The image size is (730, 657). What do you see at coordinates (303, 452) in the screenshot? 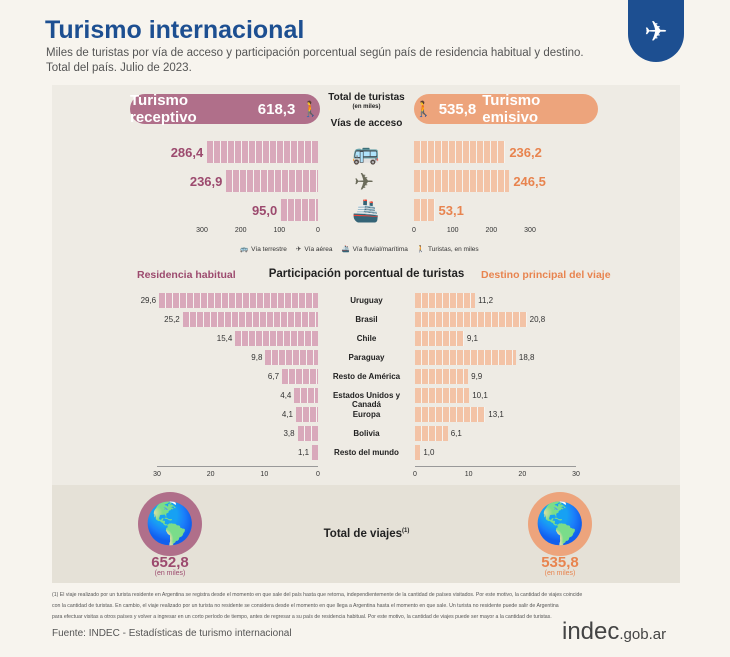
I see `value-label: 1,1` at bounding box center [303, 452].